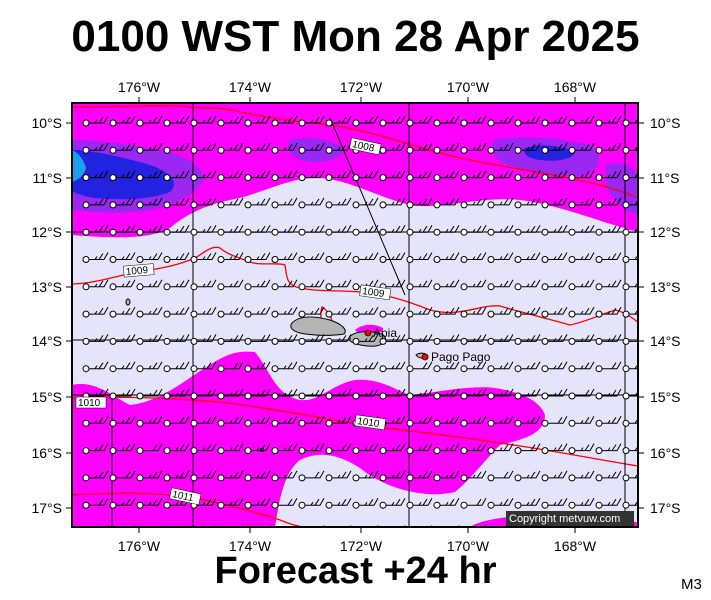 This screenshot has height=600, width=711. What do you see at coordinates (355, 36) in the screenshot?
I see `map-title: 0100 WST Mon 28 Apr 2025` at bounding box center [355, 36].